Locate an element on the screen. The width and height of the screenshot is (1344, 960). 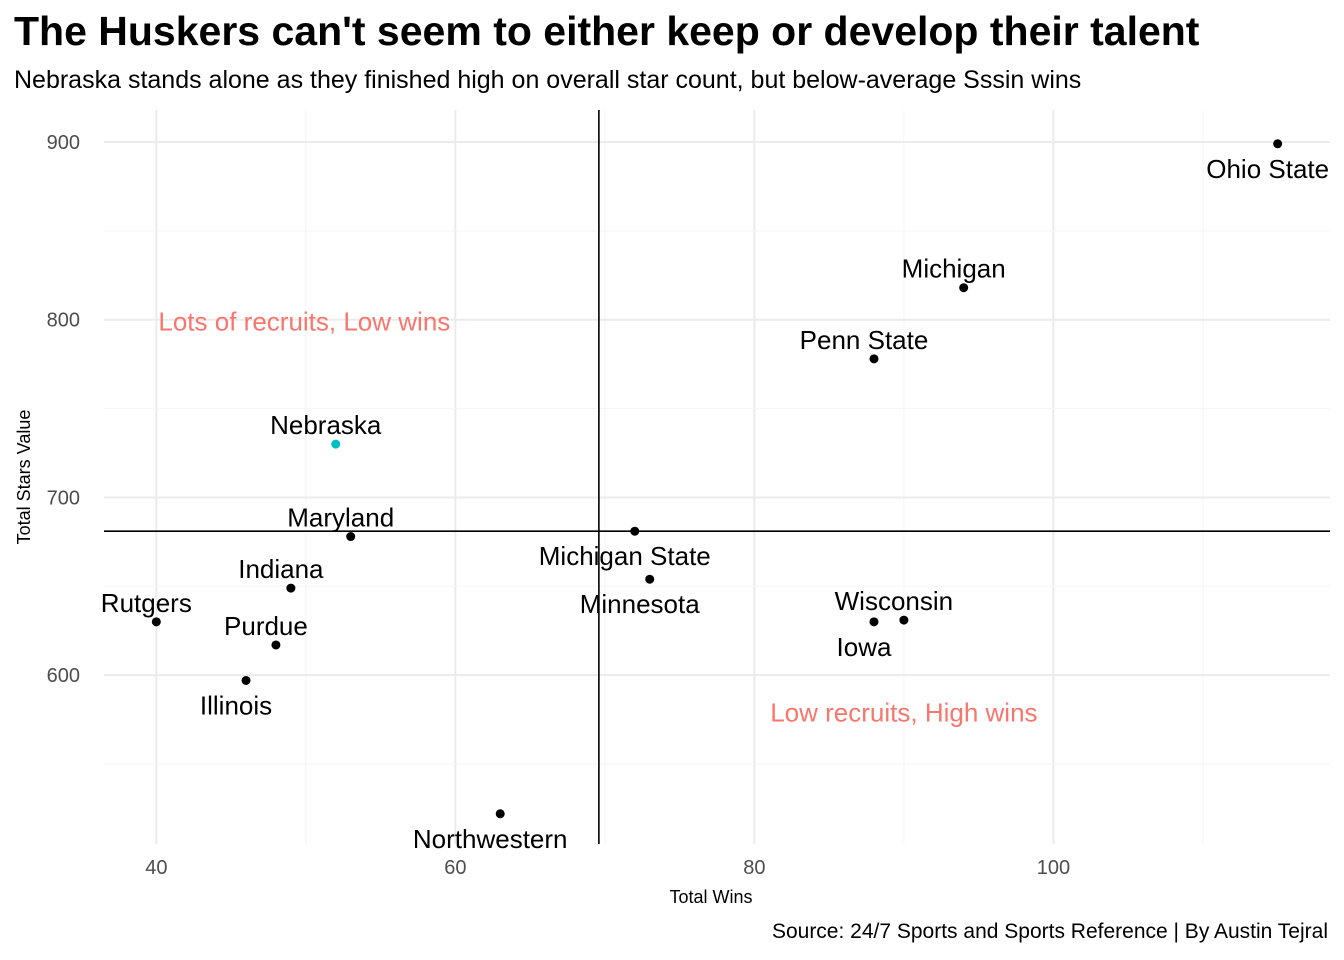
x-axis-title: Total Wins is located at coordinates (710, 897).